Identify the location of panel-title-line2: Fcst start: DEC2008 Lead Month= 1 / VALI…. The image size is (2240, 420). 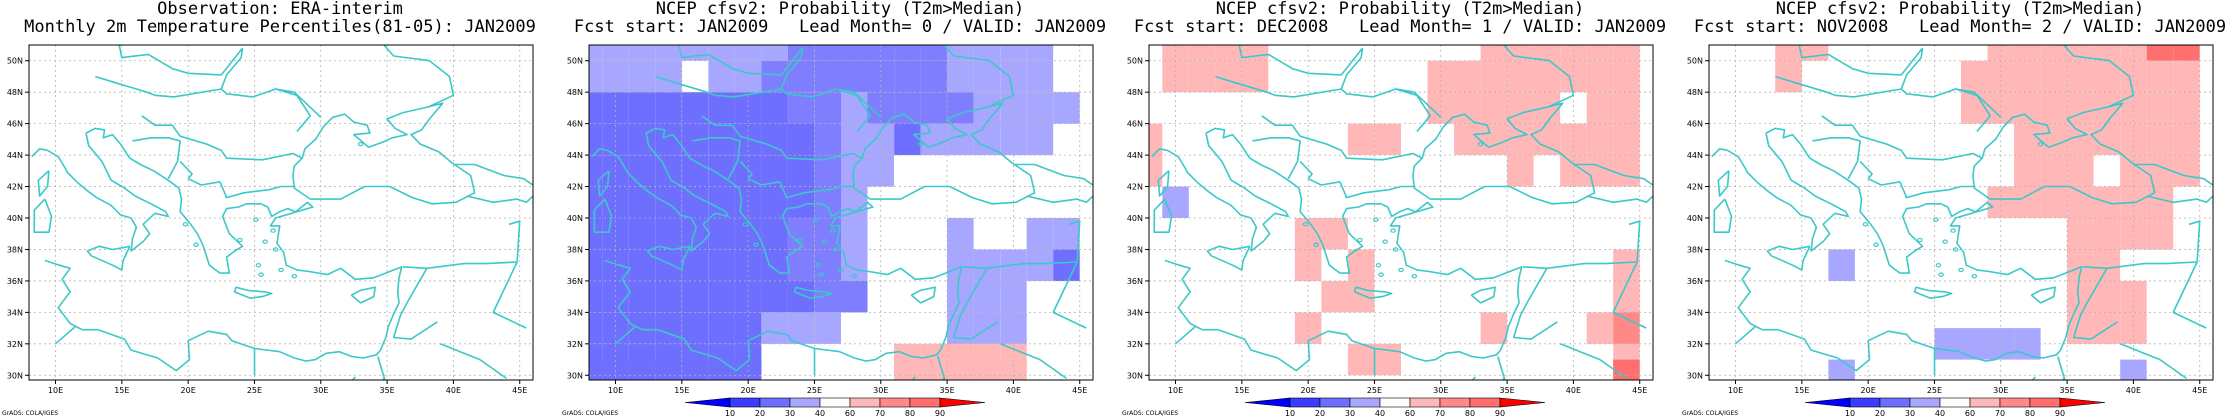
(1400, 27).